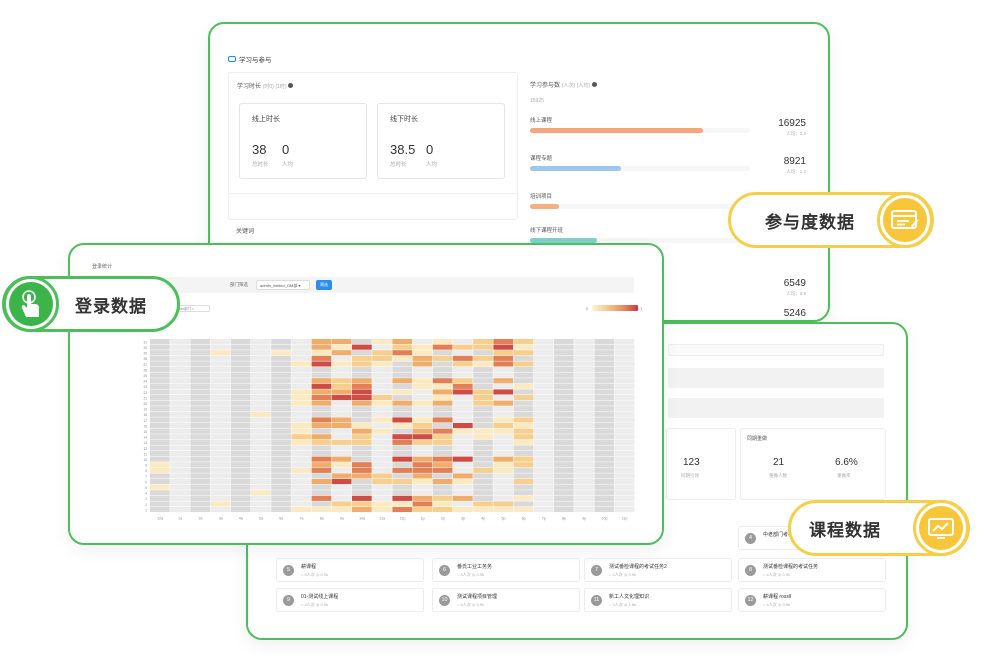  What do you see at coordinates (477, 597) in the screenshot?
I see `course-item-name: 测试课程项目管理` at bounding box center [477, 597].